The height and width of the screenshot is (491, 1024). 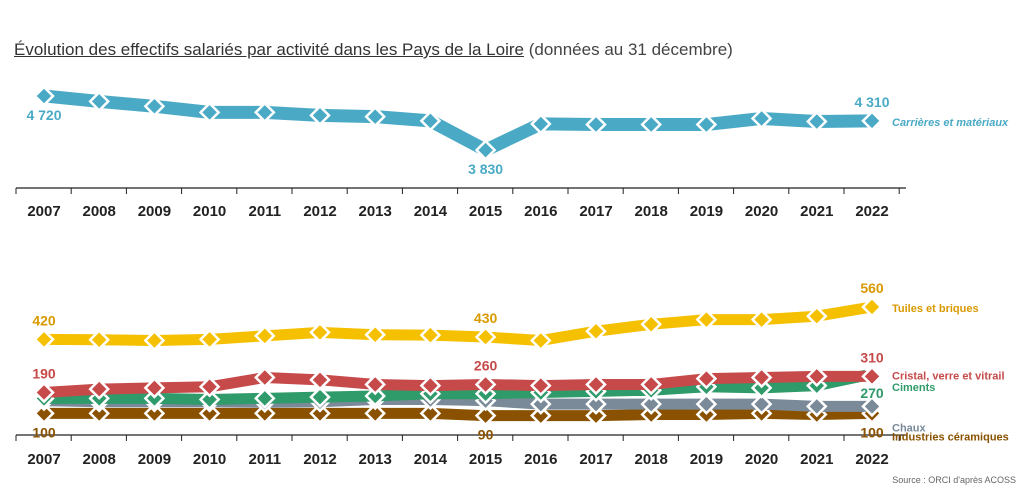 I want to click on data-label-tuiles-et-briques: 420, so click(x=44, y=320).